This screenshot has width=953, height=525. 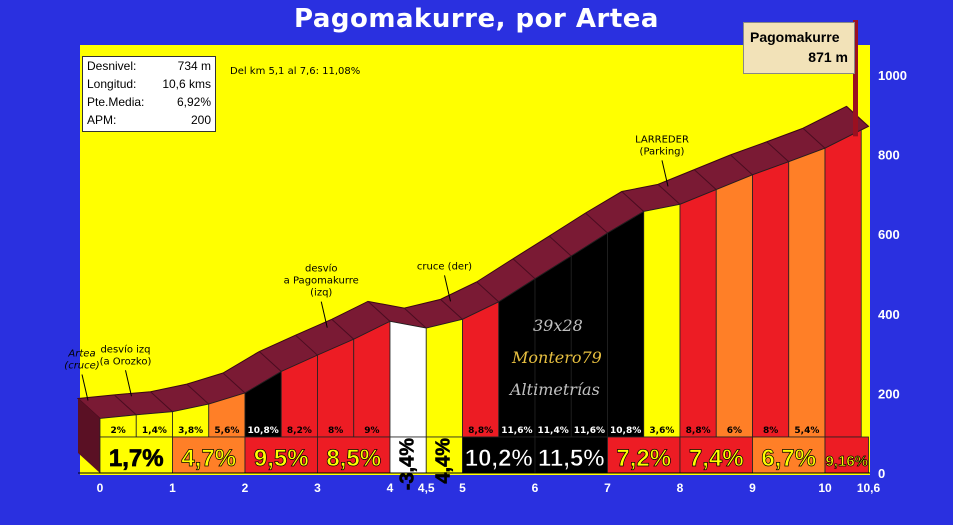 What do you see at coordinates (675, 1) in the screenshot?
I see `altitude-point-label: 675` at bounding box center [675, 1].